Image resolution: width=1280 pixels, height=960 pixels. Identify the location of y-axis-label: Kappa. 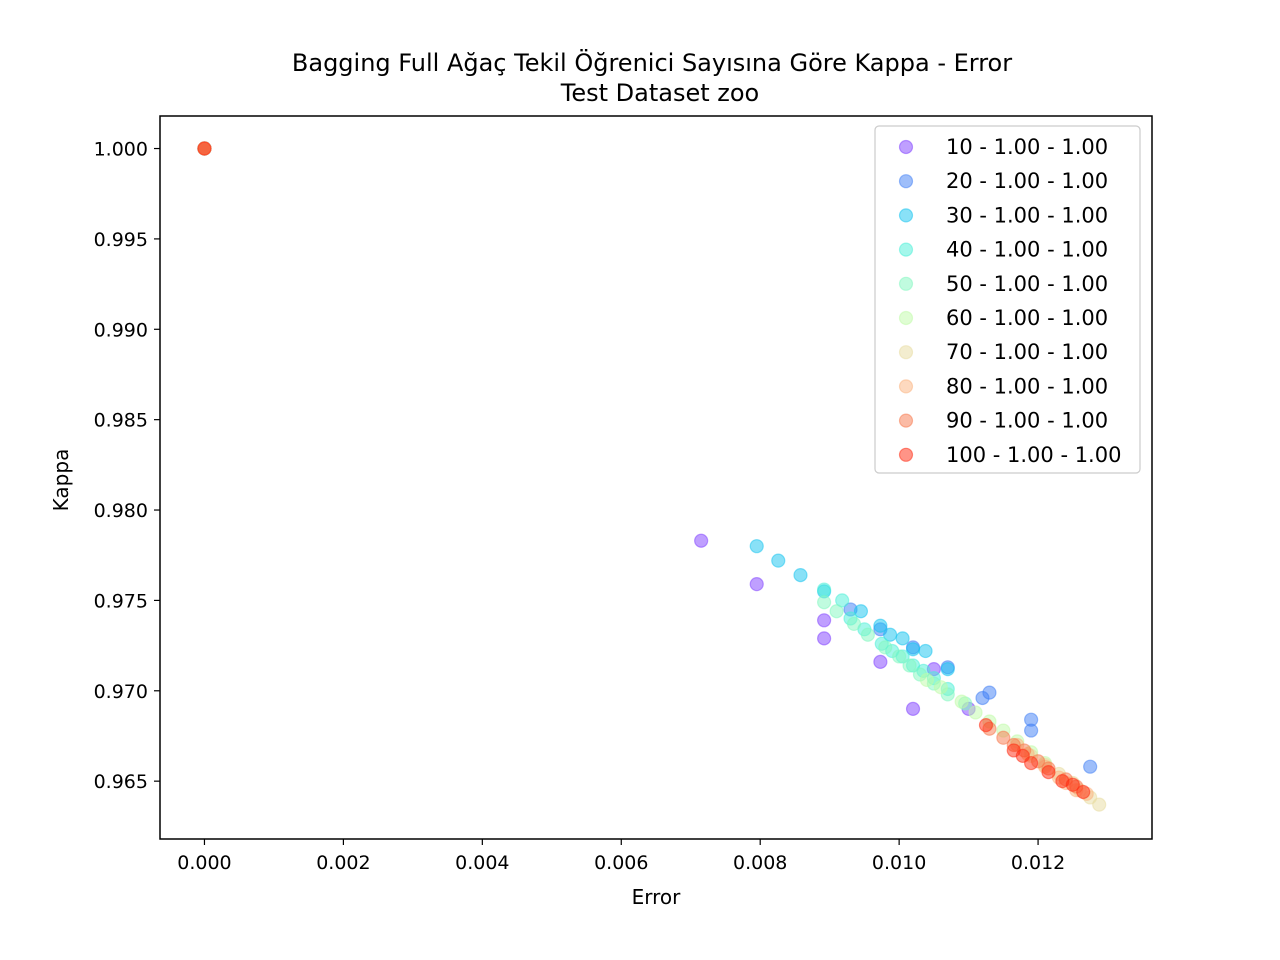
(61, 480).